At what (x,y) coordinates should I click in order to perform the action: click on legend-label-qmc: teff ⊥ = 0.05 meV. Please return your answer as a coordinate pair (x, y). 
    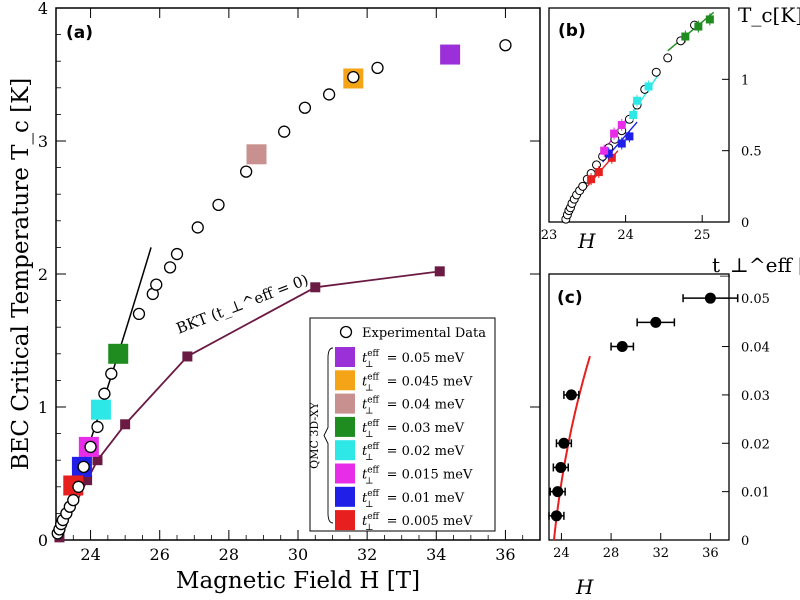
    Looking at the image, I should click on (413, 359).